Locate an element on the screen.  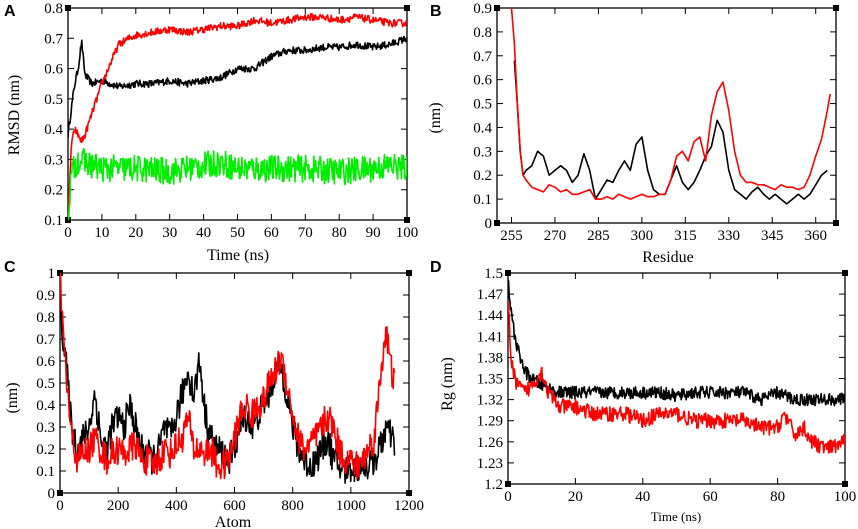
x-tick-label: 200 is located at coordinates (118, 506).